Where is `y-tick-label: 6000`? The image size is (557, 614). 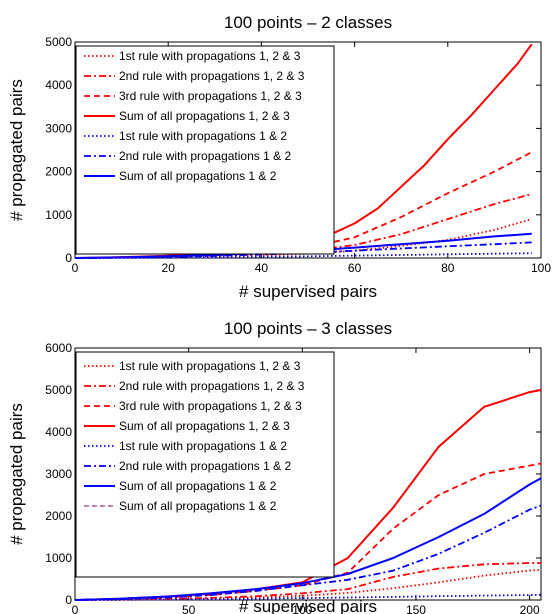
y-tick-label: 6000 is located at coordinates (58, 348).